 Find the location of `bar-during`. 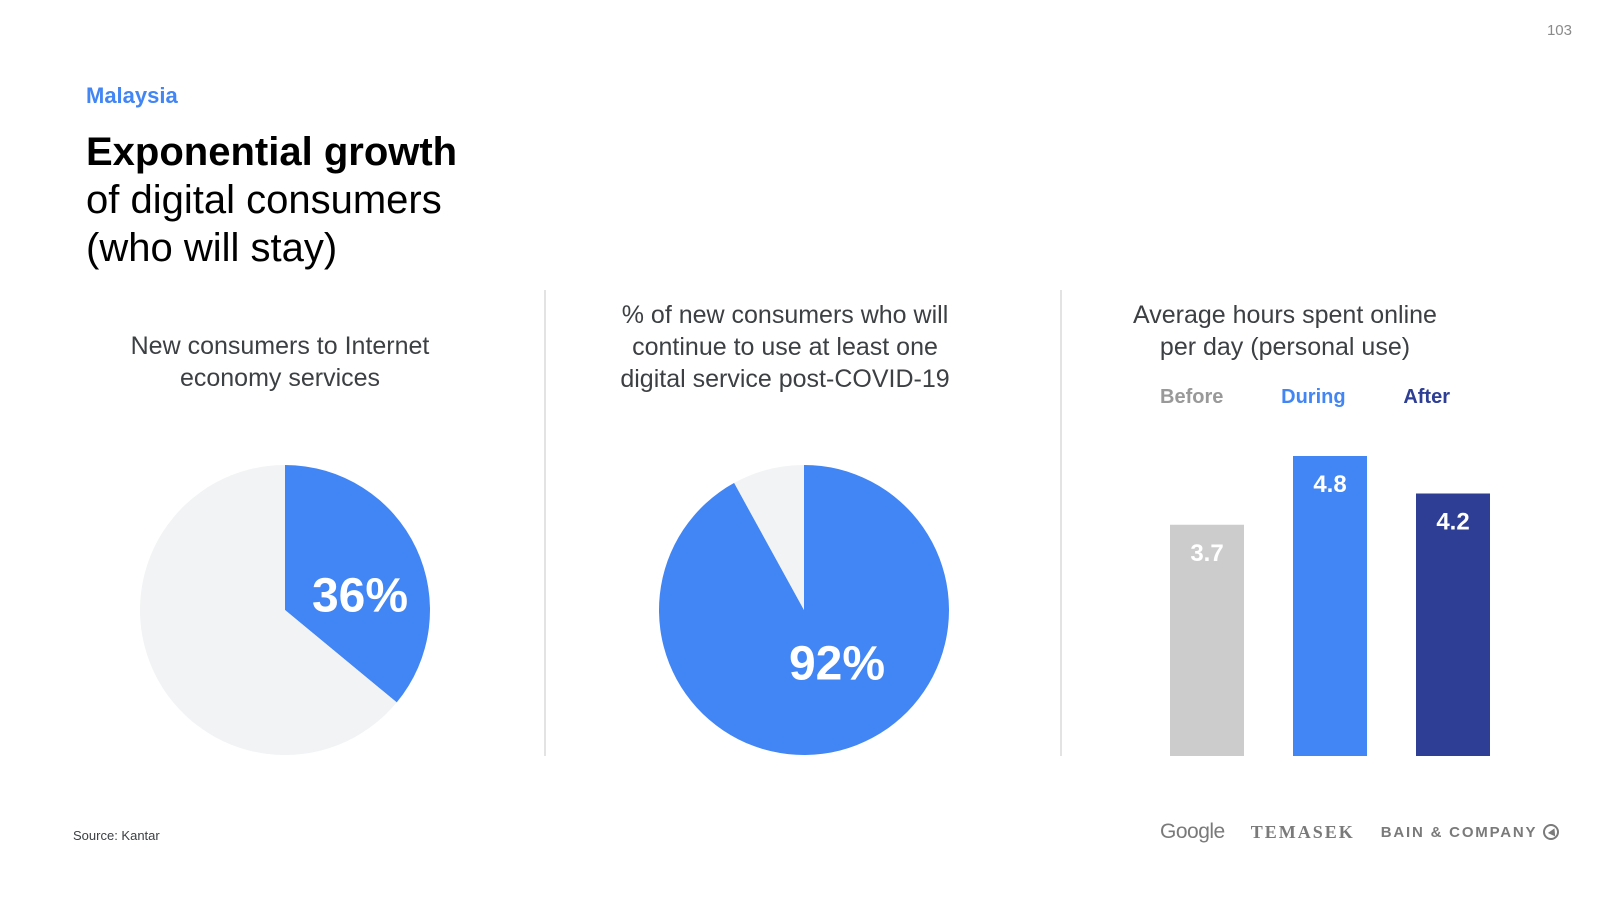

bar-during is located at coordinates (1330, 606).